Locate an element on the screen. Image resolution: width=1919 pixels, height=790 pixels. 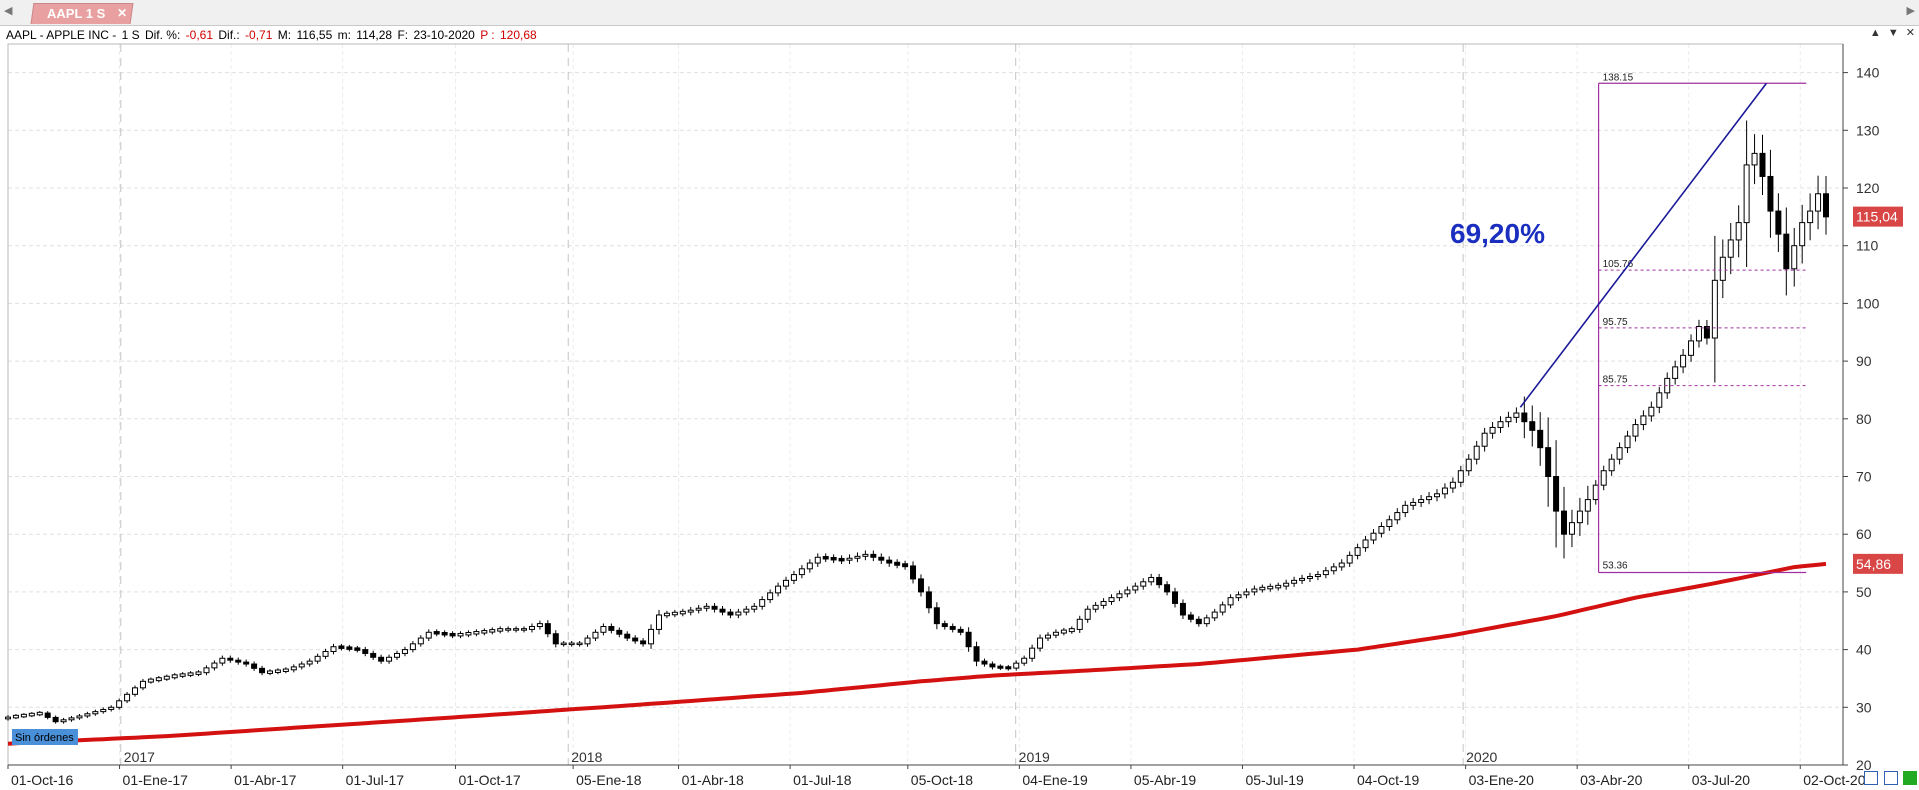
fib-label: 53.36 is located at coordinates (1615, 566).